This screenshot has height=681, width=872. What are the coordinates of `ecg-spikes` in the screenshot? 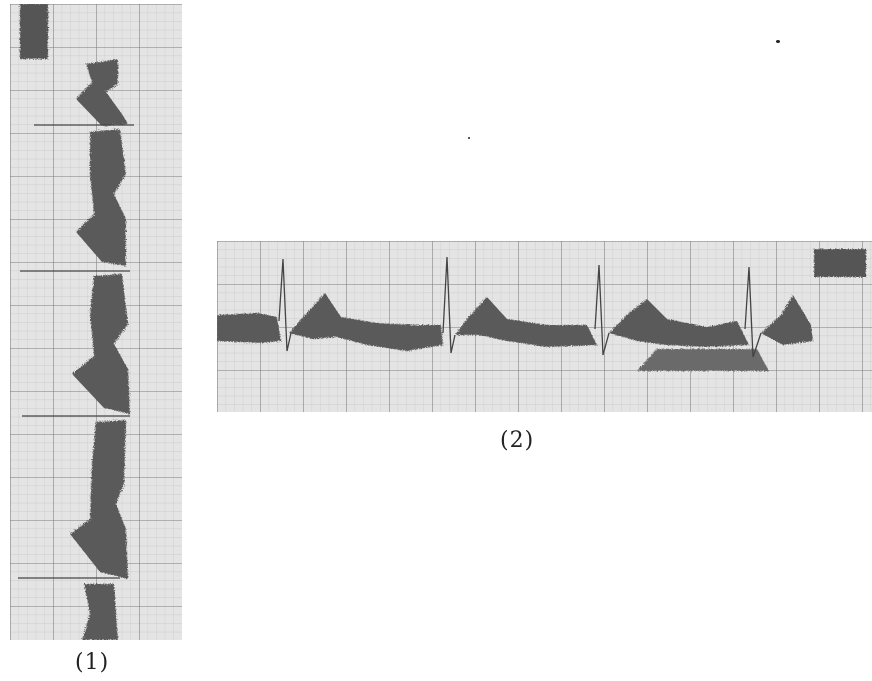 It's located at (76, 351).